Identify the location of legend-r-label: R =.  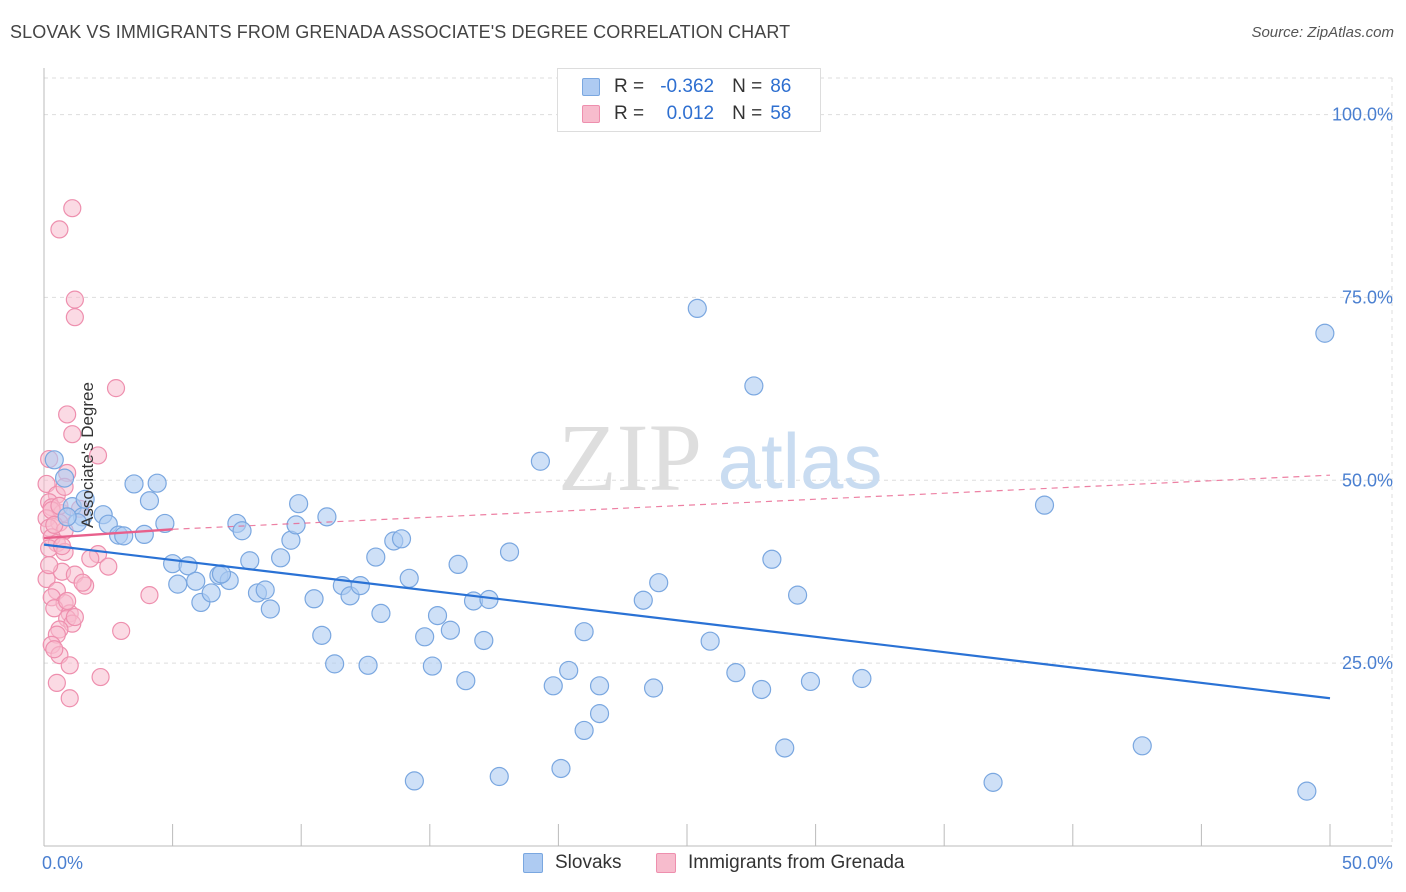
(629, 86).